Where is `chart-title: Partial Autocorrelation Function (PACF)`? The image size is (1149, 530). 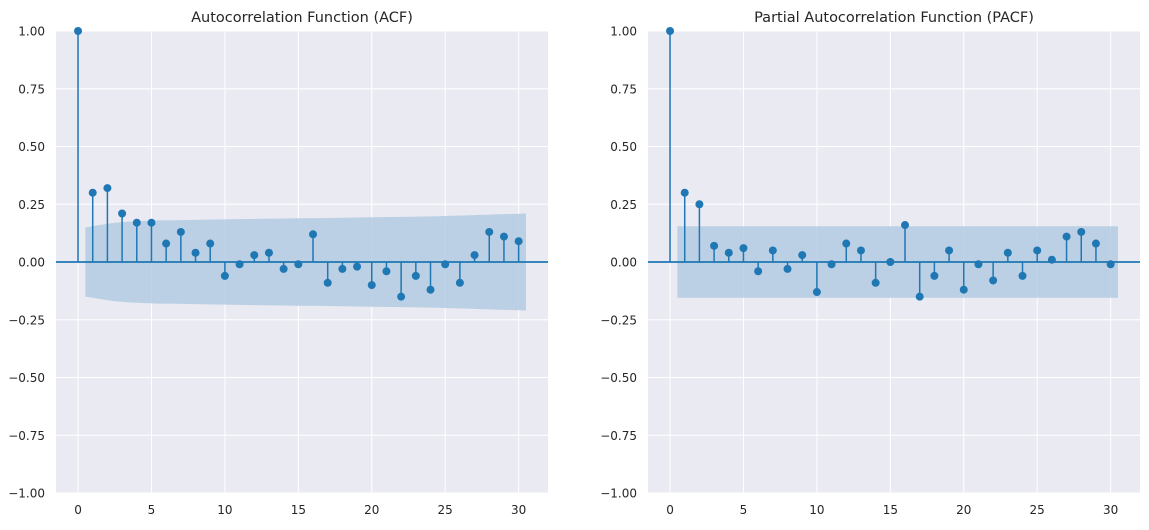 chart-title: Partial Autocorrelation Function (PACF) is located at coordinates (894, 18).